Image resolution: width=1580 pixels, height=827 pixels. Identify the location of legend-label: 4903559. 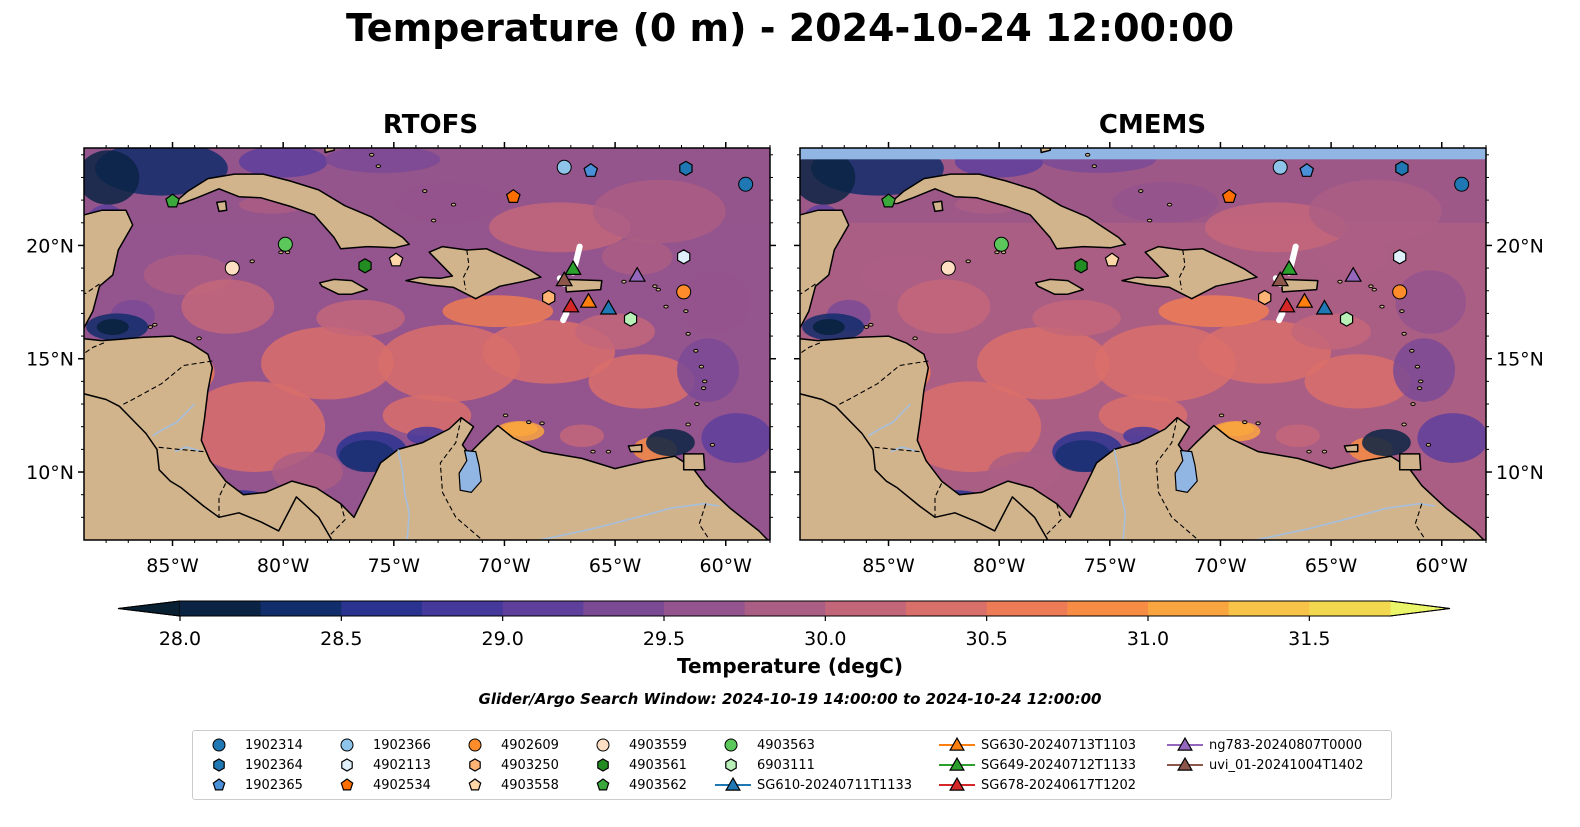
(658, 745).